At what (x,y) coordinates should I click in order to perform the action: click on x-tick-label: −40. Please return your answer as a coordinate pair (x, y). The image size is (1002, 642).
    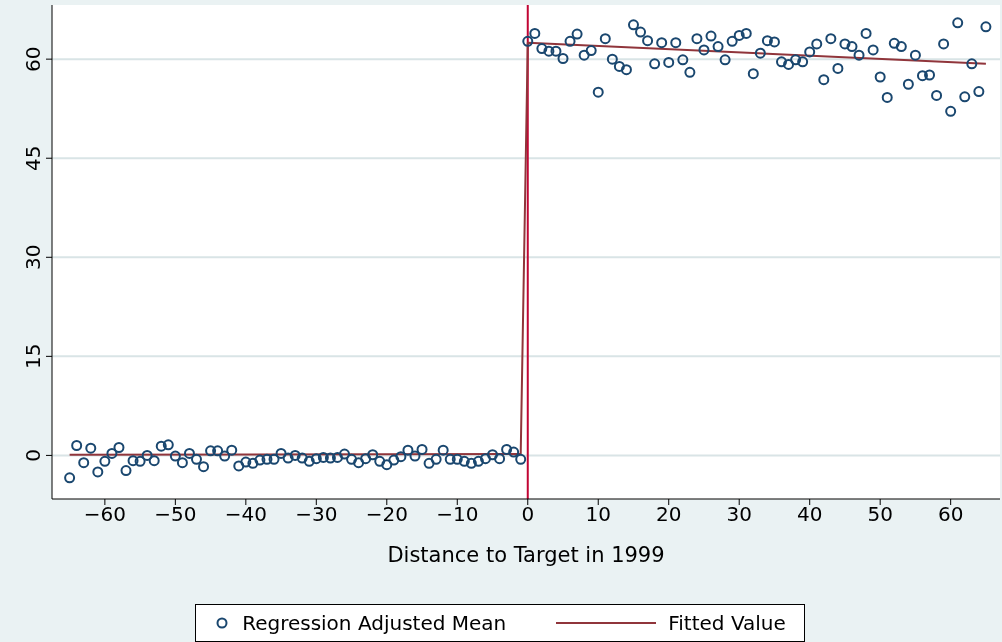
    Looking at the image, I should click on (245, 514).